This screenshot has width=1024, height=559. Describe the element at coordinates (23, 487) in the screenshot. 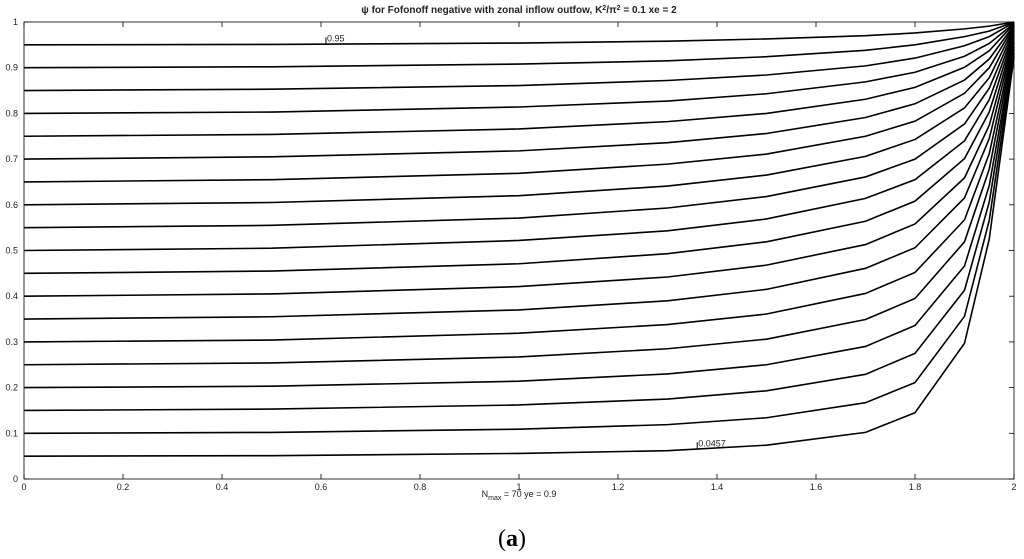

I see `x-tick-label: 0` at that location.